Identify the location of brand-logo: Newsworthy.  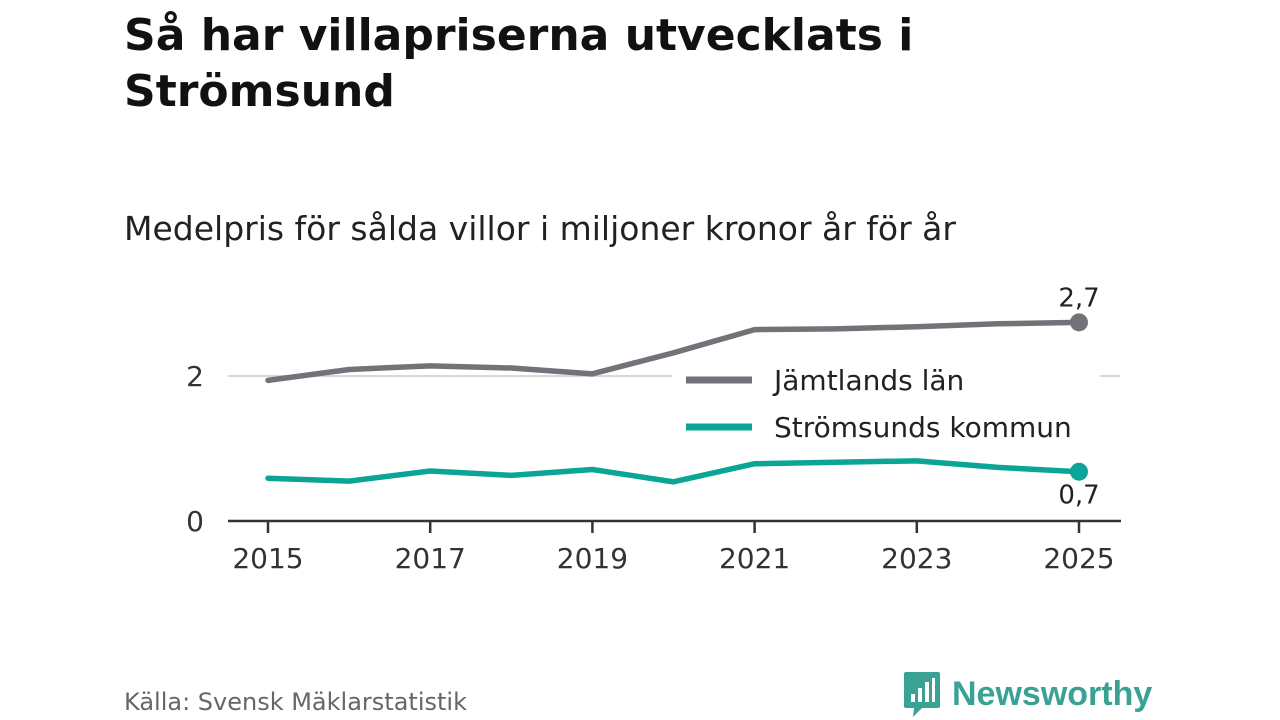
(1027, 694).